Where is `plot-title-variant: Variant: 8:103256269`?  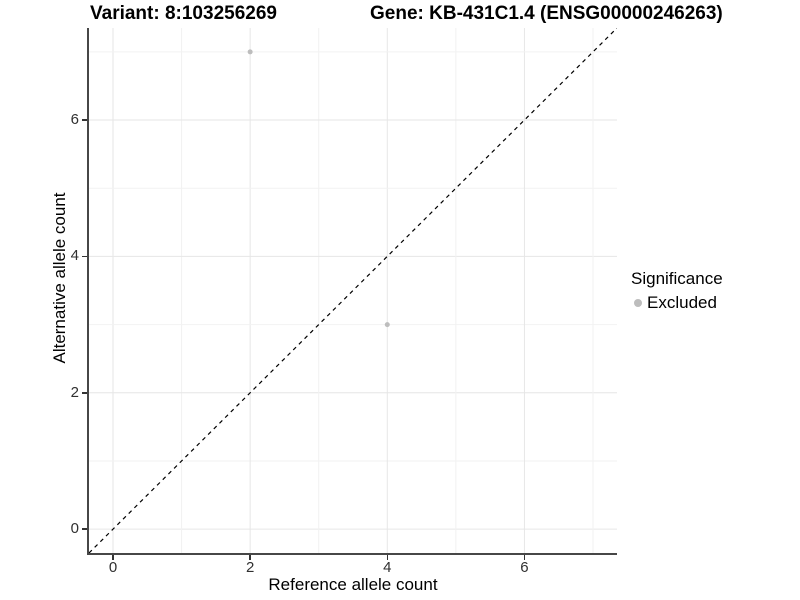 plot-title-variant: Variant: 8:103256269 is located at coordinates (183, 13).